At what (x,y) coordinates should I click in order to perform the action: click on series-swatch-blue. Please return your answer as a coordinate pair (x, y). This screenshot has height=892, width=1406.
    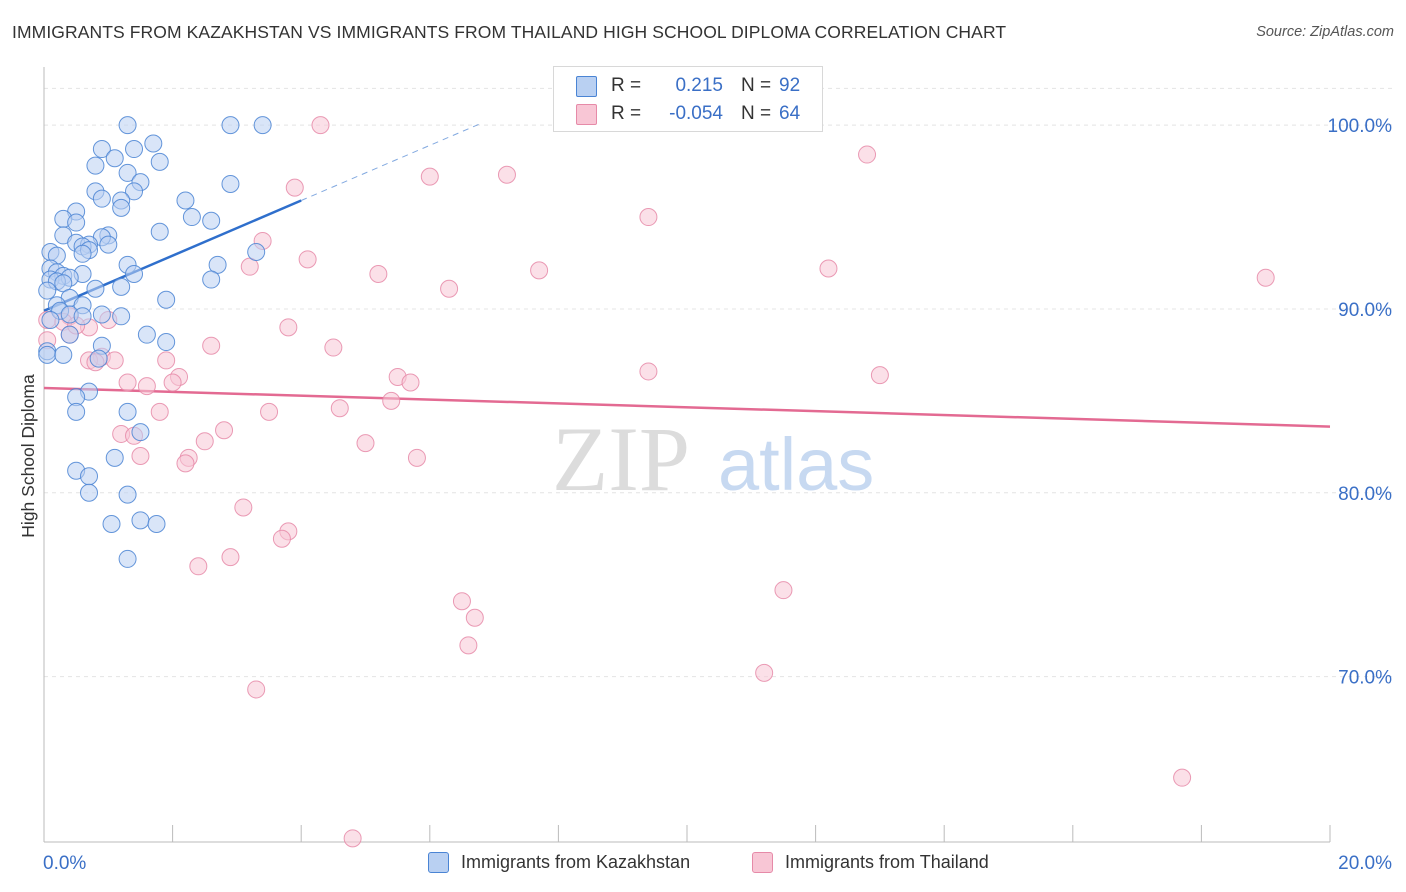
    Looking at the image, I should click on (438, 862).